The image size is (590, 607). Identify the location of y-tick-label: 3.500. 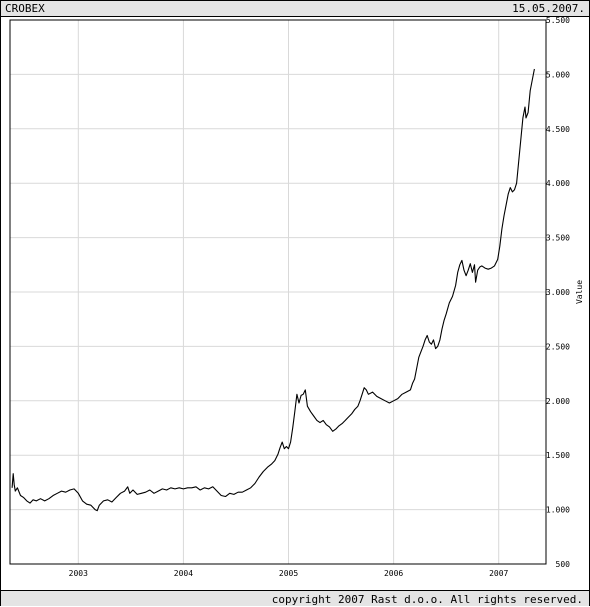
(558, 238).